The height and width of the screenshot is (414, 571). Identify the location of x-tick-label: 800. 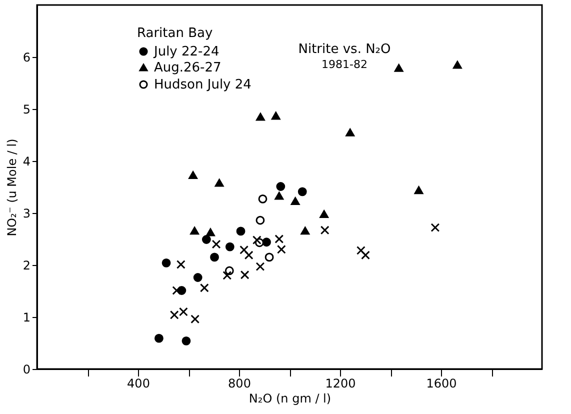
(239, 383).